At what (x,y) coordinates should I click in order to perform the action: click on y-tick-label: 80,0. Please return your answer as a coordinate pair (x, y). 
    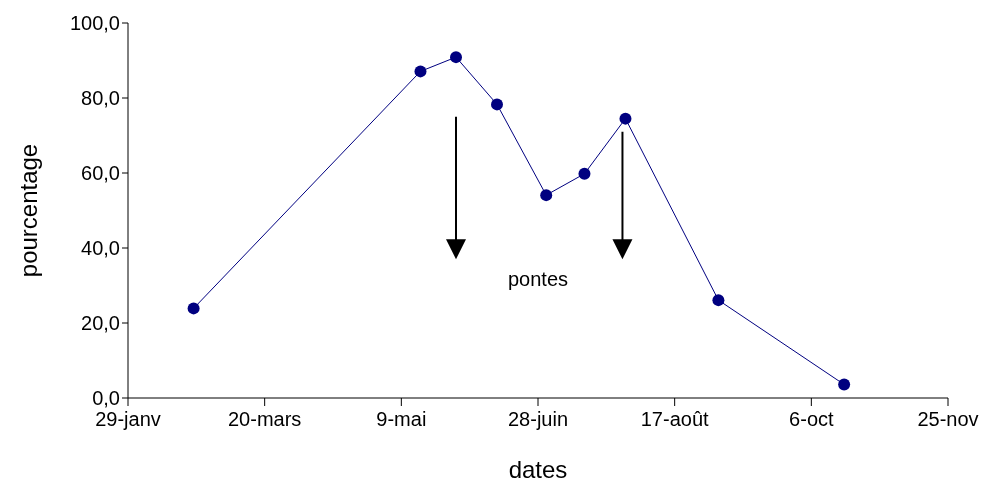
    Looking at the image, I should click on (100, 98).